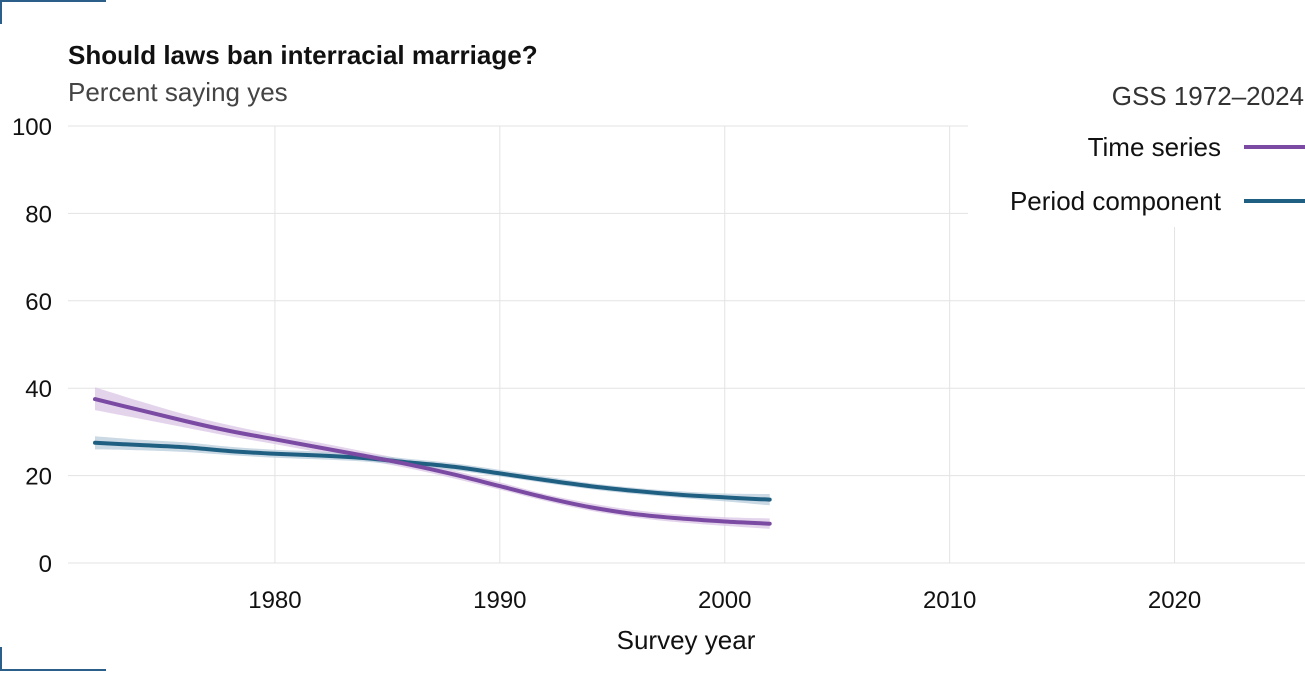 This screenshot has height=676, width=1305. What do you see at coordinates (303, 55) in the screenshot?
I see `chart-title: Should laws ban interracial marriage?` at bounding box center [303, 55].